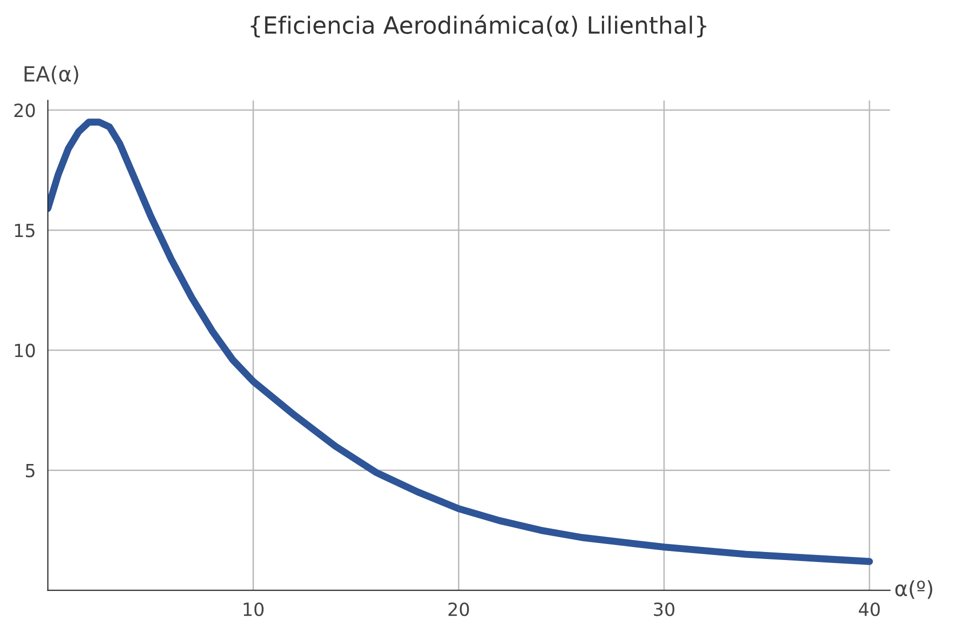 This screenshot has height=628, width=957. What do you see at coordinates (24, 231) in the screenshot?
I see `y-tick-label: 15` at bounding box center [24, 231].